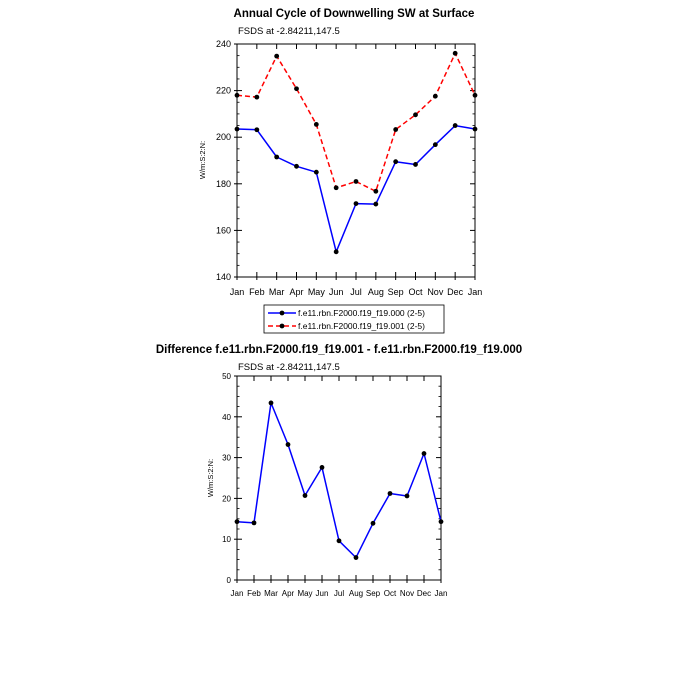  I want to click on c1-x-tick-label: Feb, so click(257, 292).